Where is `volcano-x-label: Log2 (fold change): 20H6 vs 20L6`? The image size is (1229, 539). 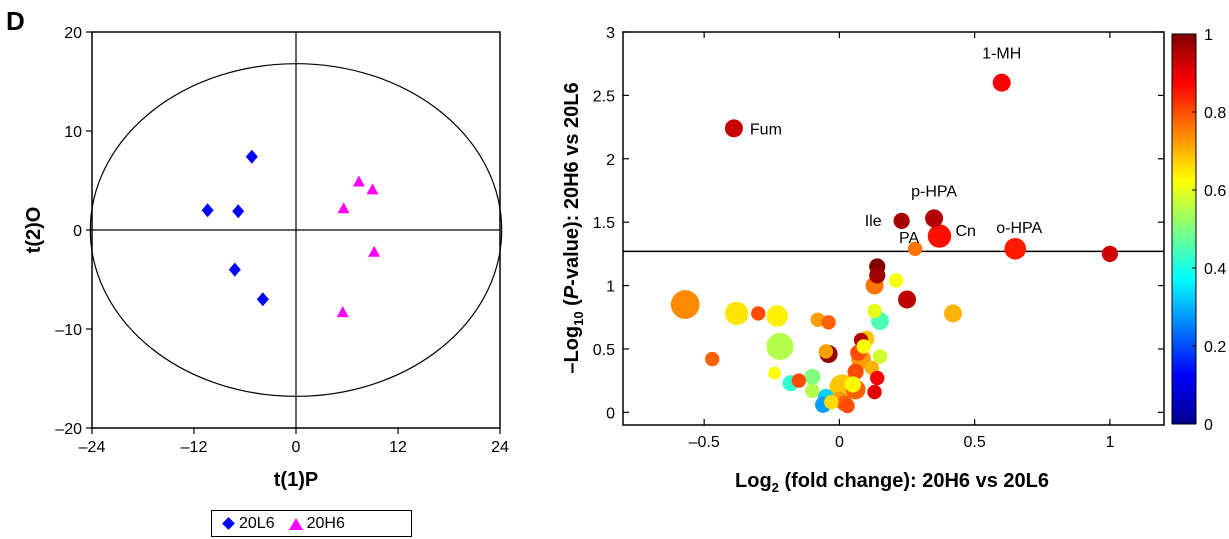
volcano-x-label: Log2 (fold change): 20H6 vs 20L6 is located at coordinates (892, 482).